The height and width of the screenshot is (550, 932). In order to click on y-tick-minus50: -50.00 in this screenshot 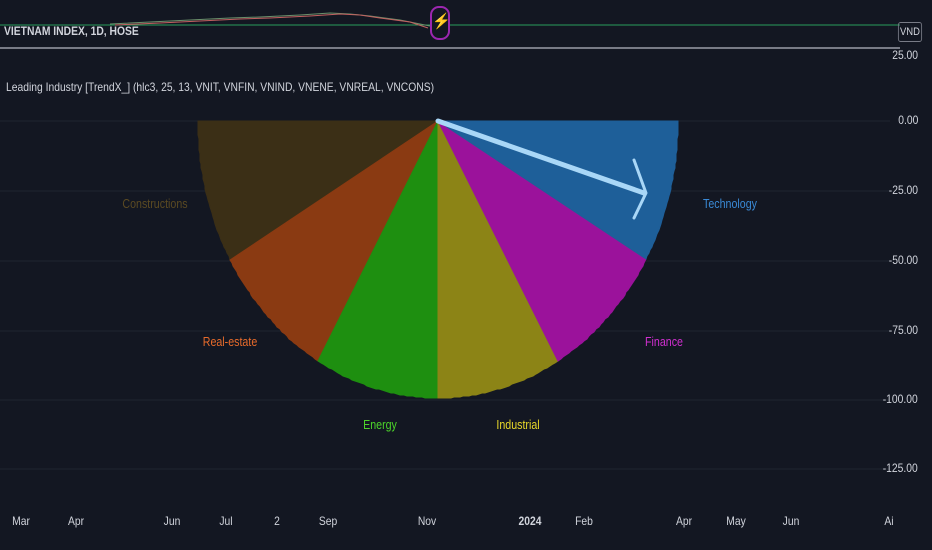, I will do `click(903, 260)`.